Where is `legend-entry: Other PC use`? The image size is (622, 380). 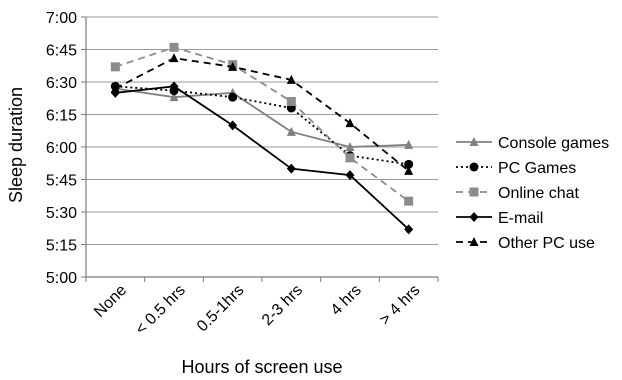
legend-entry: Other PC use is located at coordinates (525, 243).